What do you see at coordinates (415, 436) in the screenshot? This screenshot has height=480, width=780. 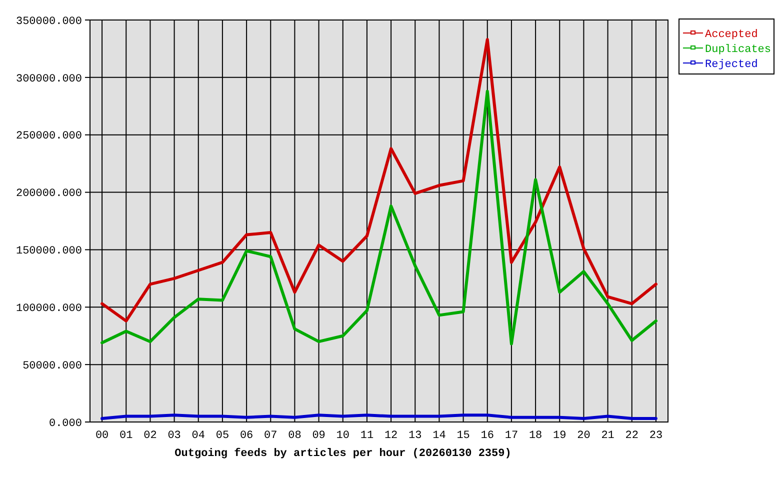 I see `x-tick-label: 13` at bounding box center [415, 436].